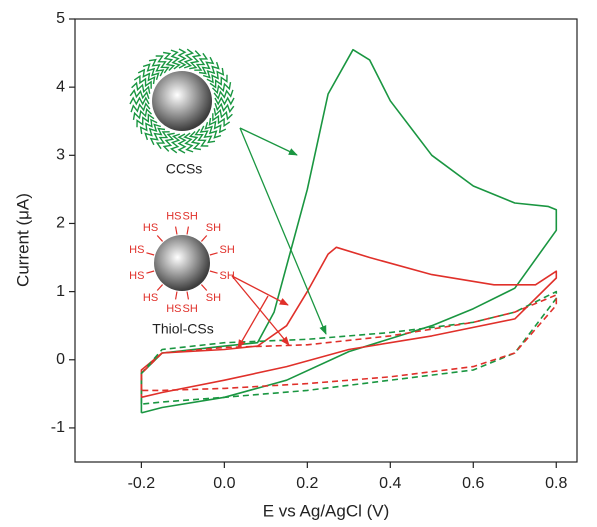 Image resolution: width=597 pixels, height=527 pixels. I want to click on y-tick-label: 5, so click(60, 18).